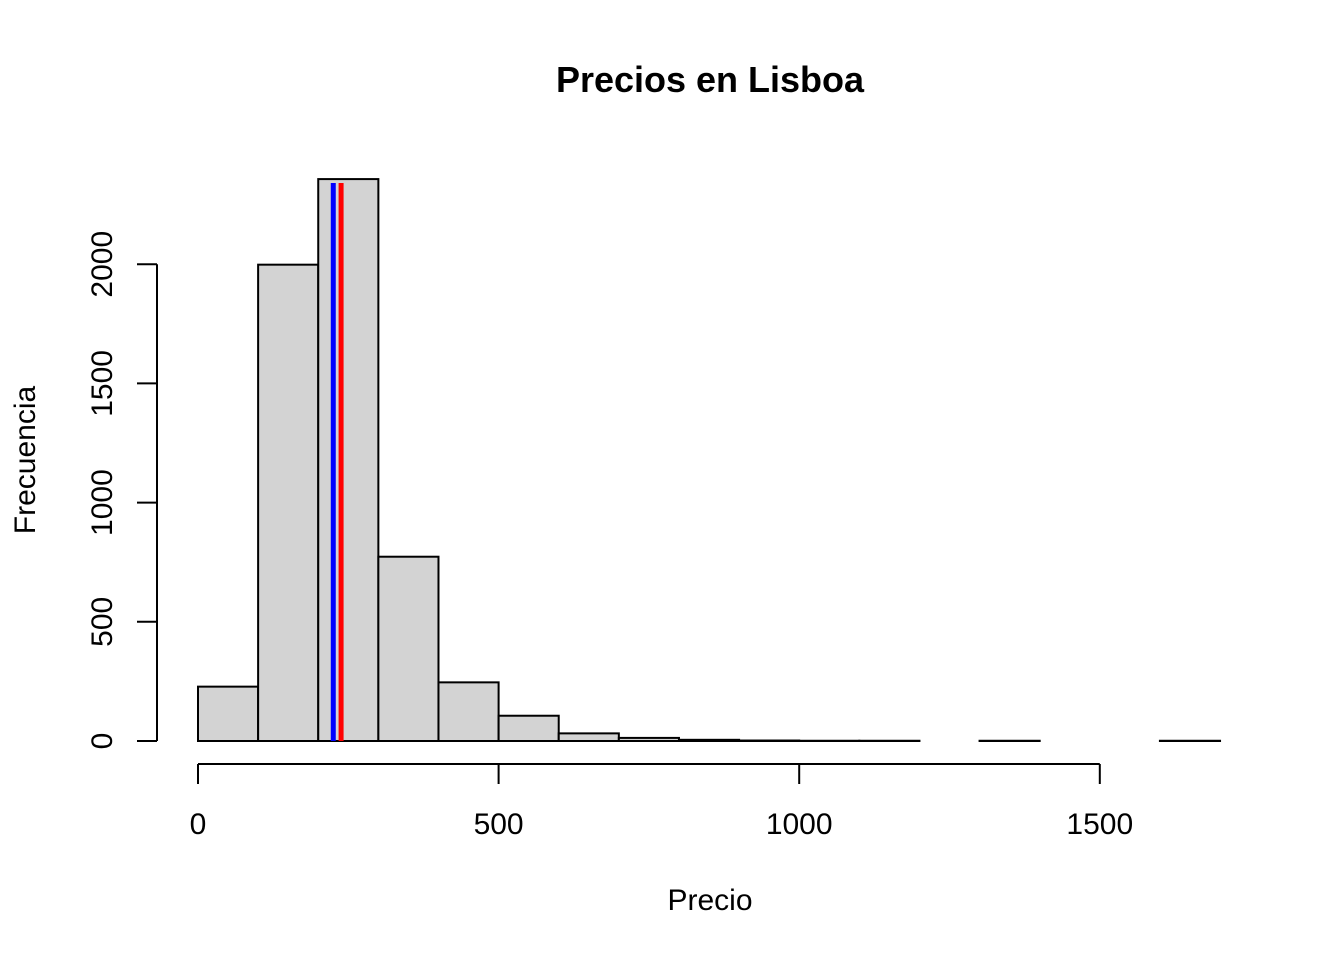 This screenshot has height=960, width=1344. What do you see at coordinates (709, 900) in the screenshot?
I see `x-axis-label: Precio` at bounding box center [709, 900].